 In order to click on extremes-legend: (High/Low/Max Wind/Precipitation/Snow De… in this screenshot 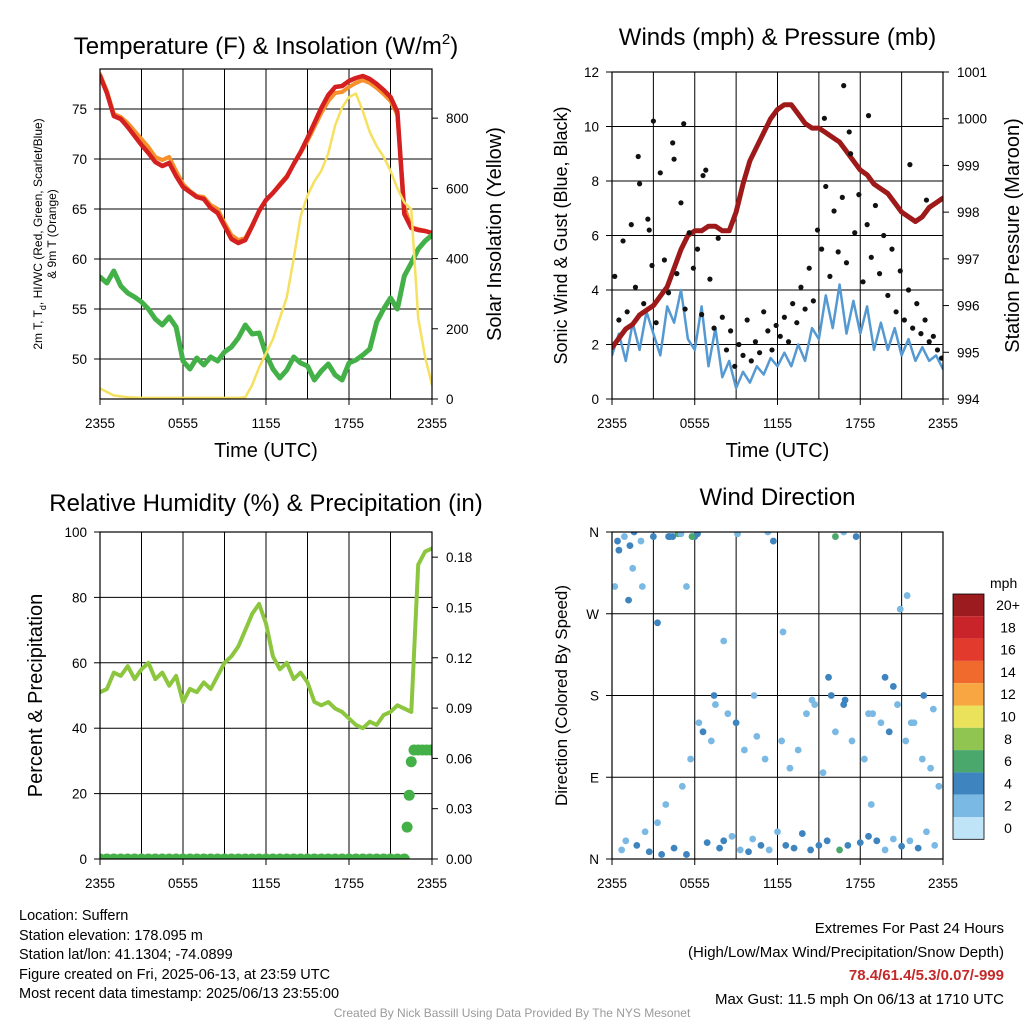, I will do `click(846, 952)`.